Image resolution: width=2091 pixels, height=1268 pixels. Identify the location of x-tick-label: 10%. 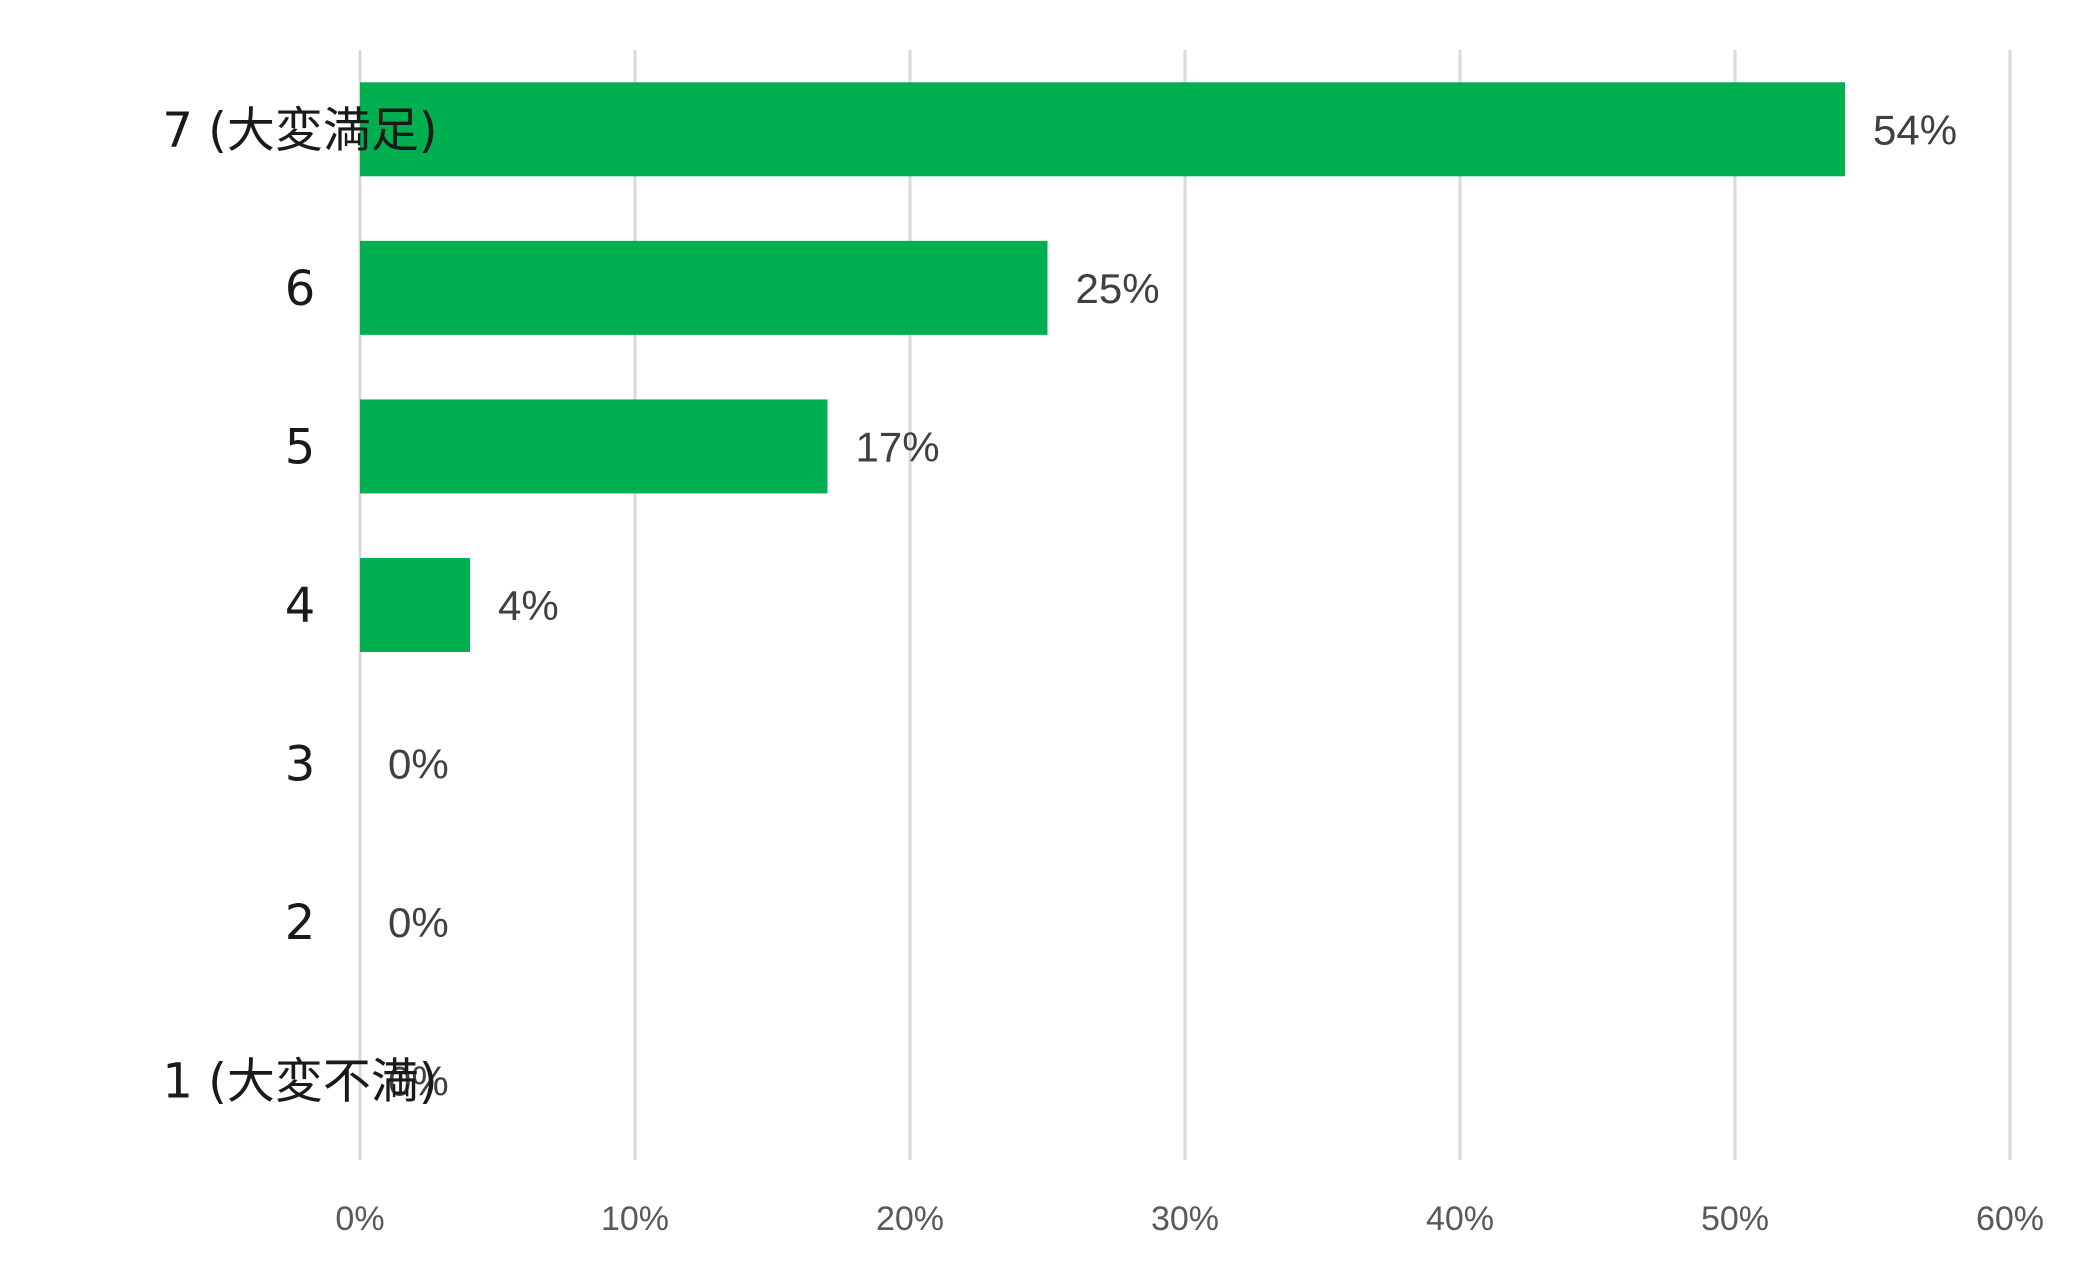
(635, 1219).